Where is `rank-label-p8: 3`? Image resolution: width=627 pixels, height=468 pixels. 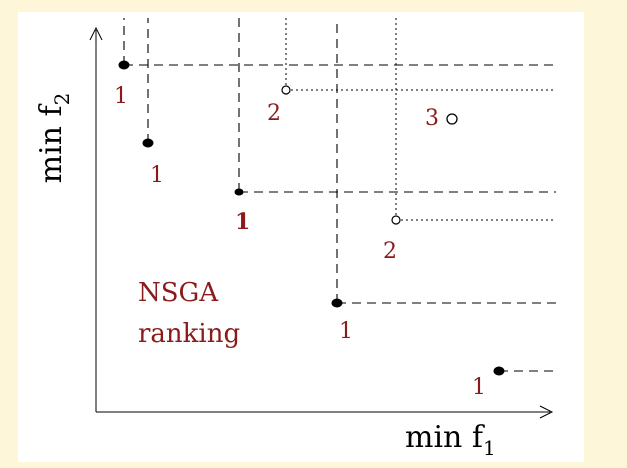
rank-label-p8: 3 is located at coordinates (432, 118).